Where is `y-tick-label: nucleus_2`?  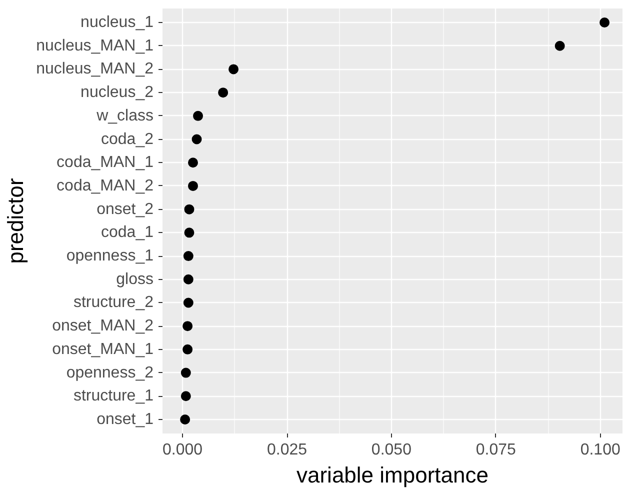 y-tick-label: nucleus_2 is located at coordinates (117, 93).